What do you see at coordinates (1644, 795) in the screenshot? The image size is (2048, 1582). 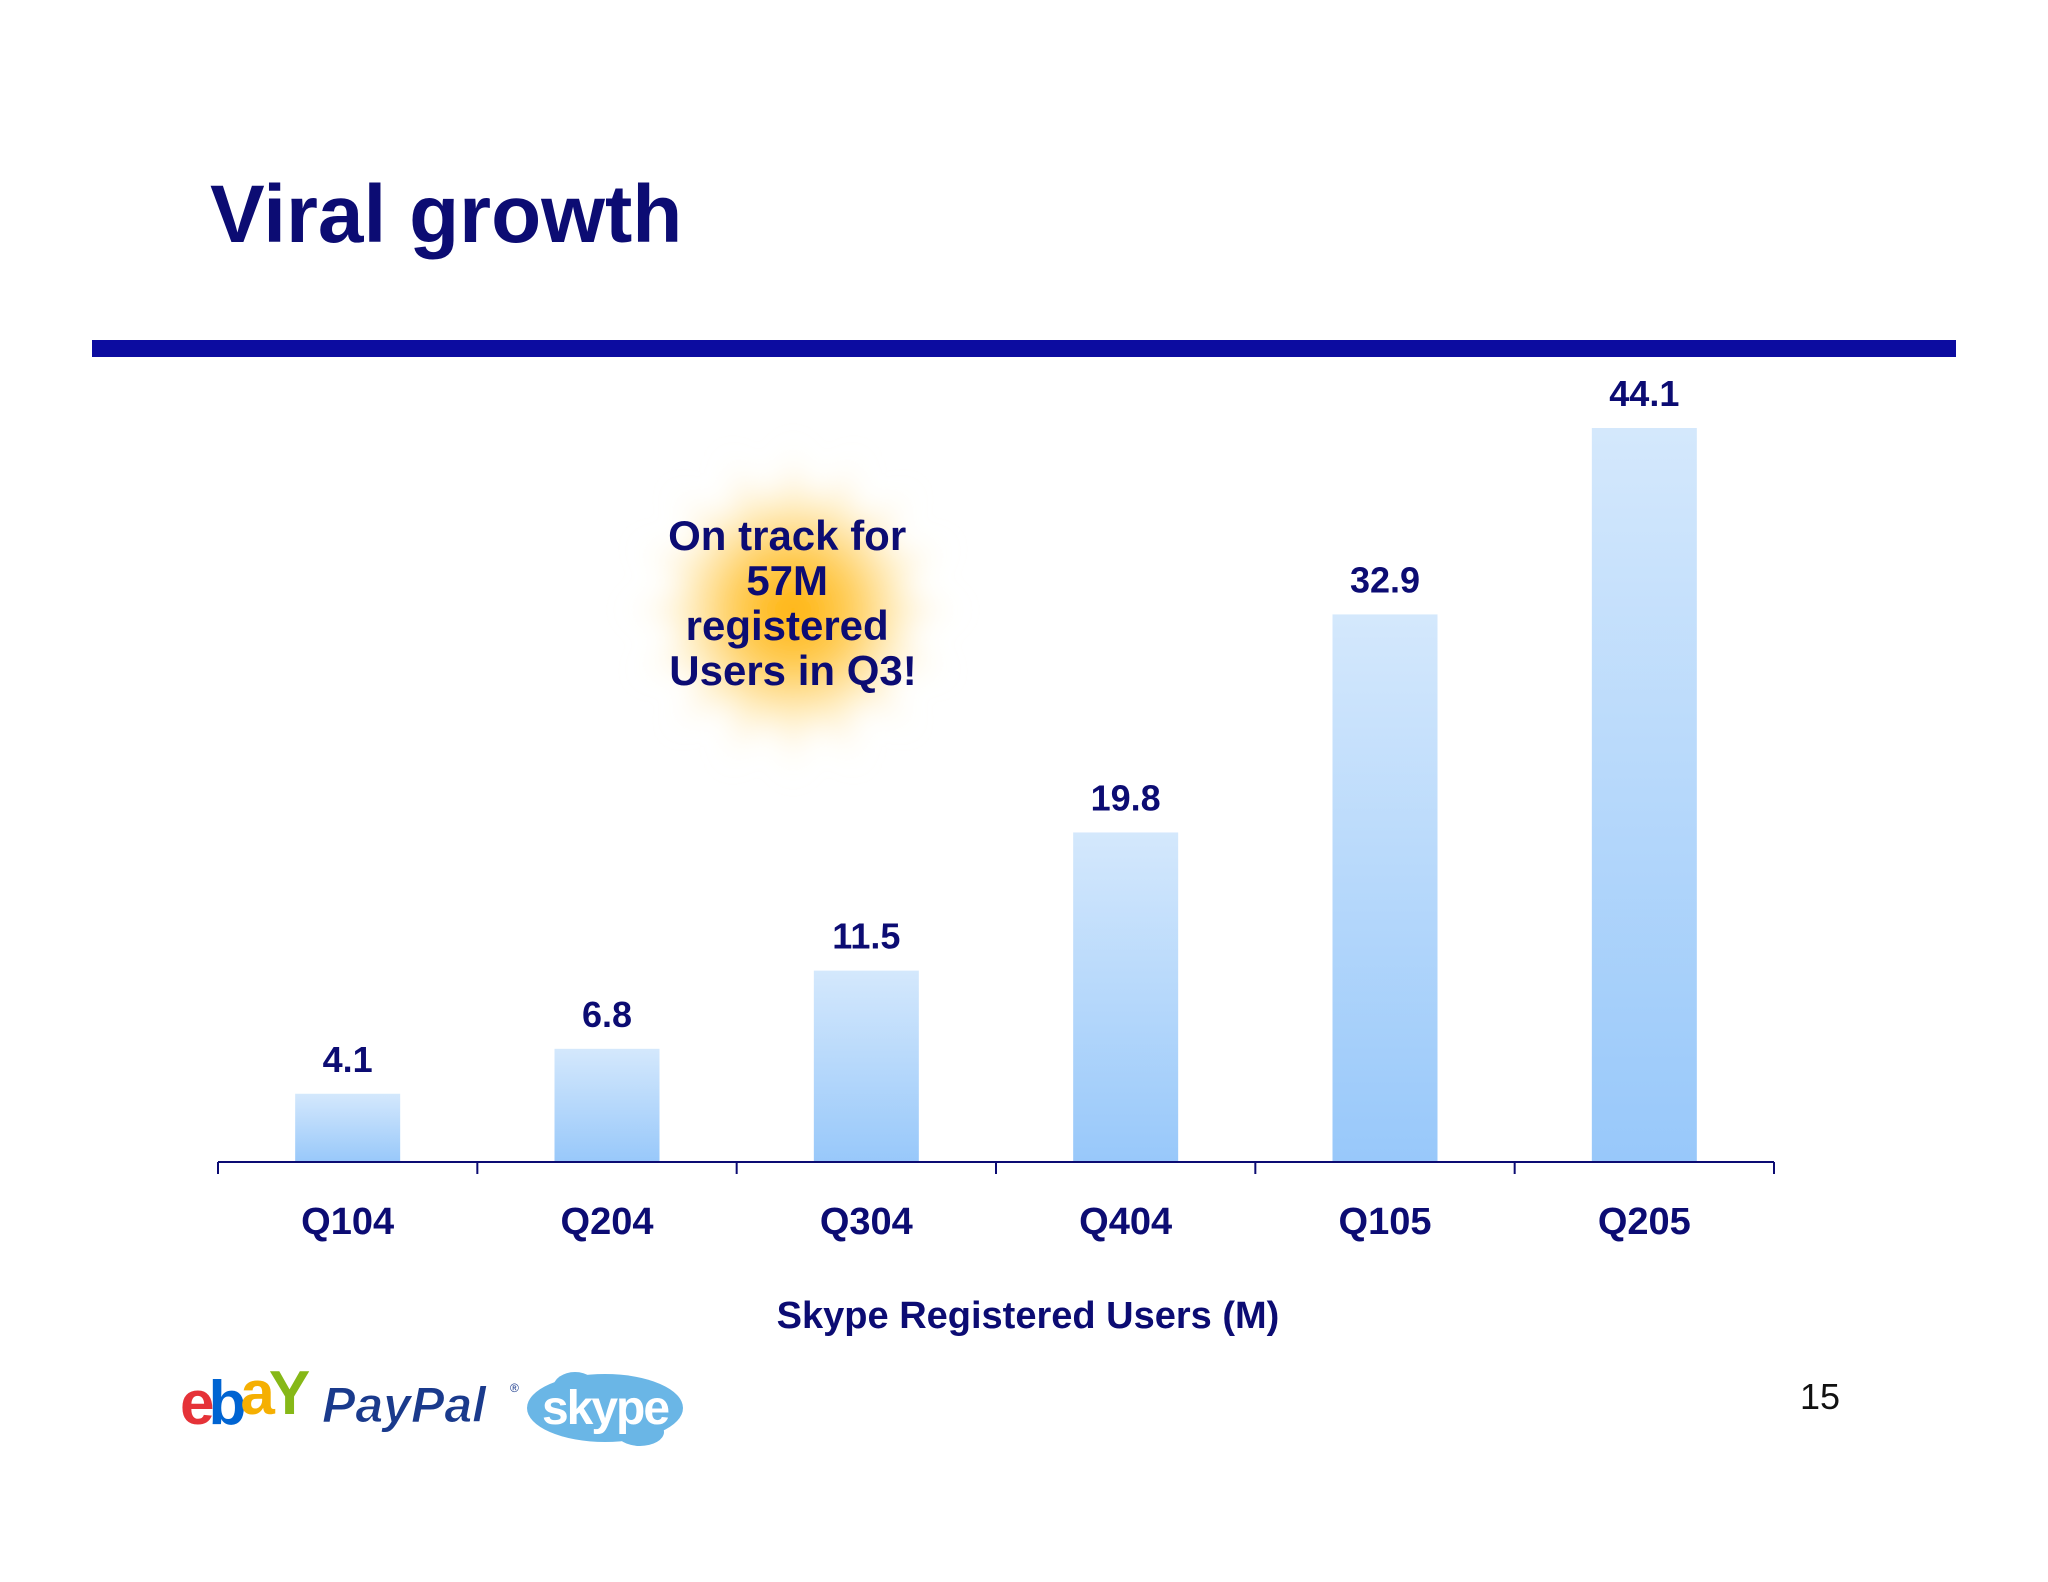 I see `bar-q205` at bounding box center [1644, 795].